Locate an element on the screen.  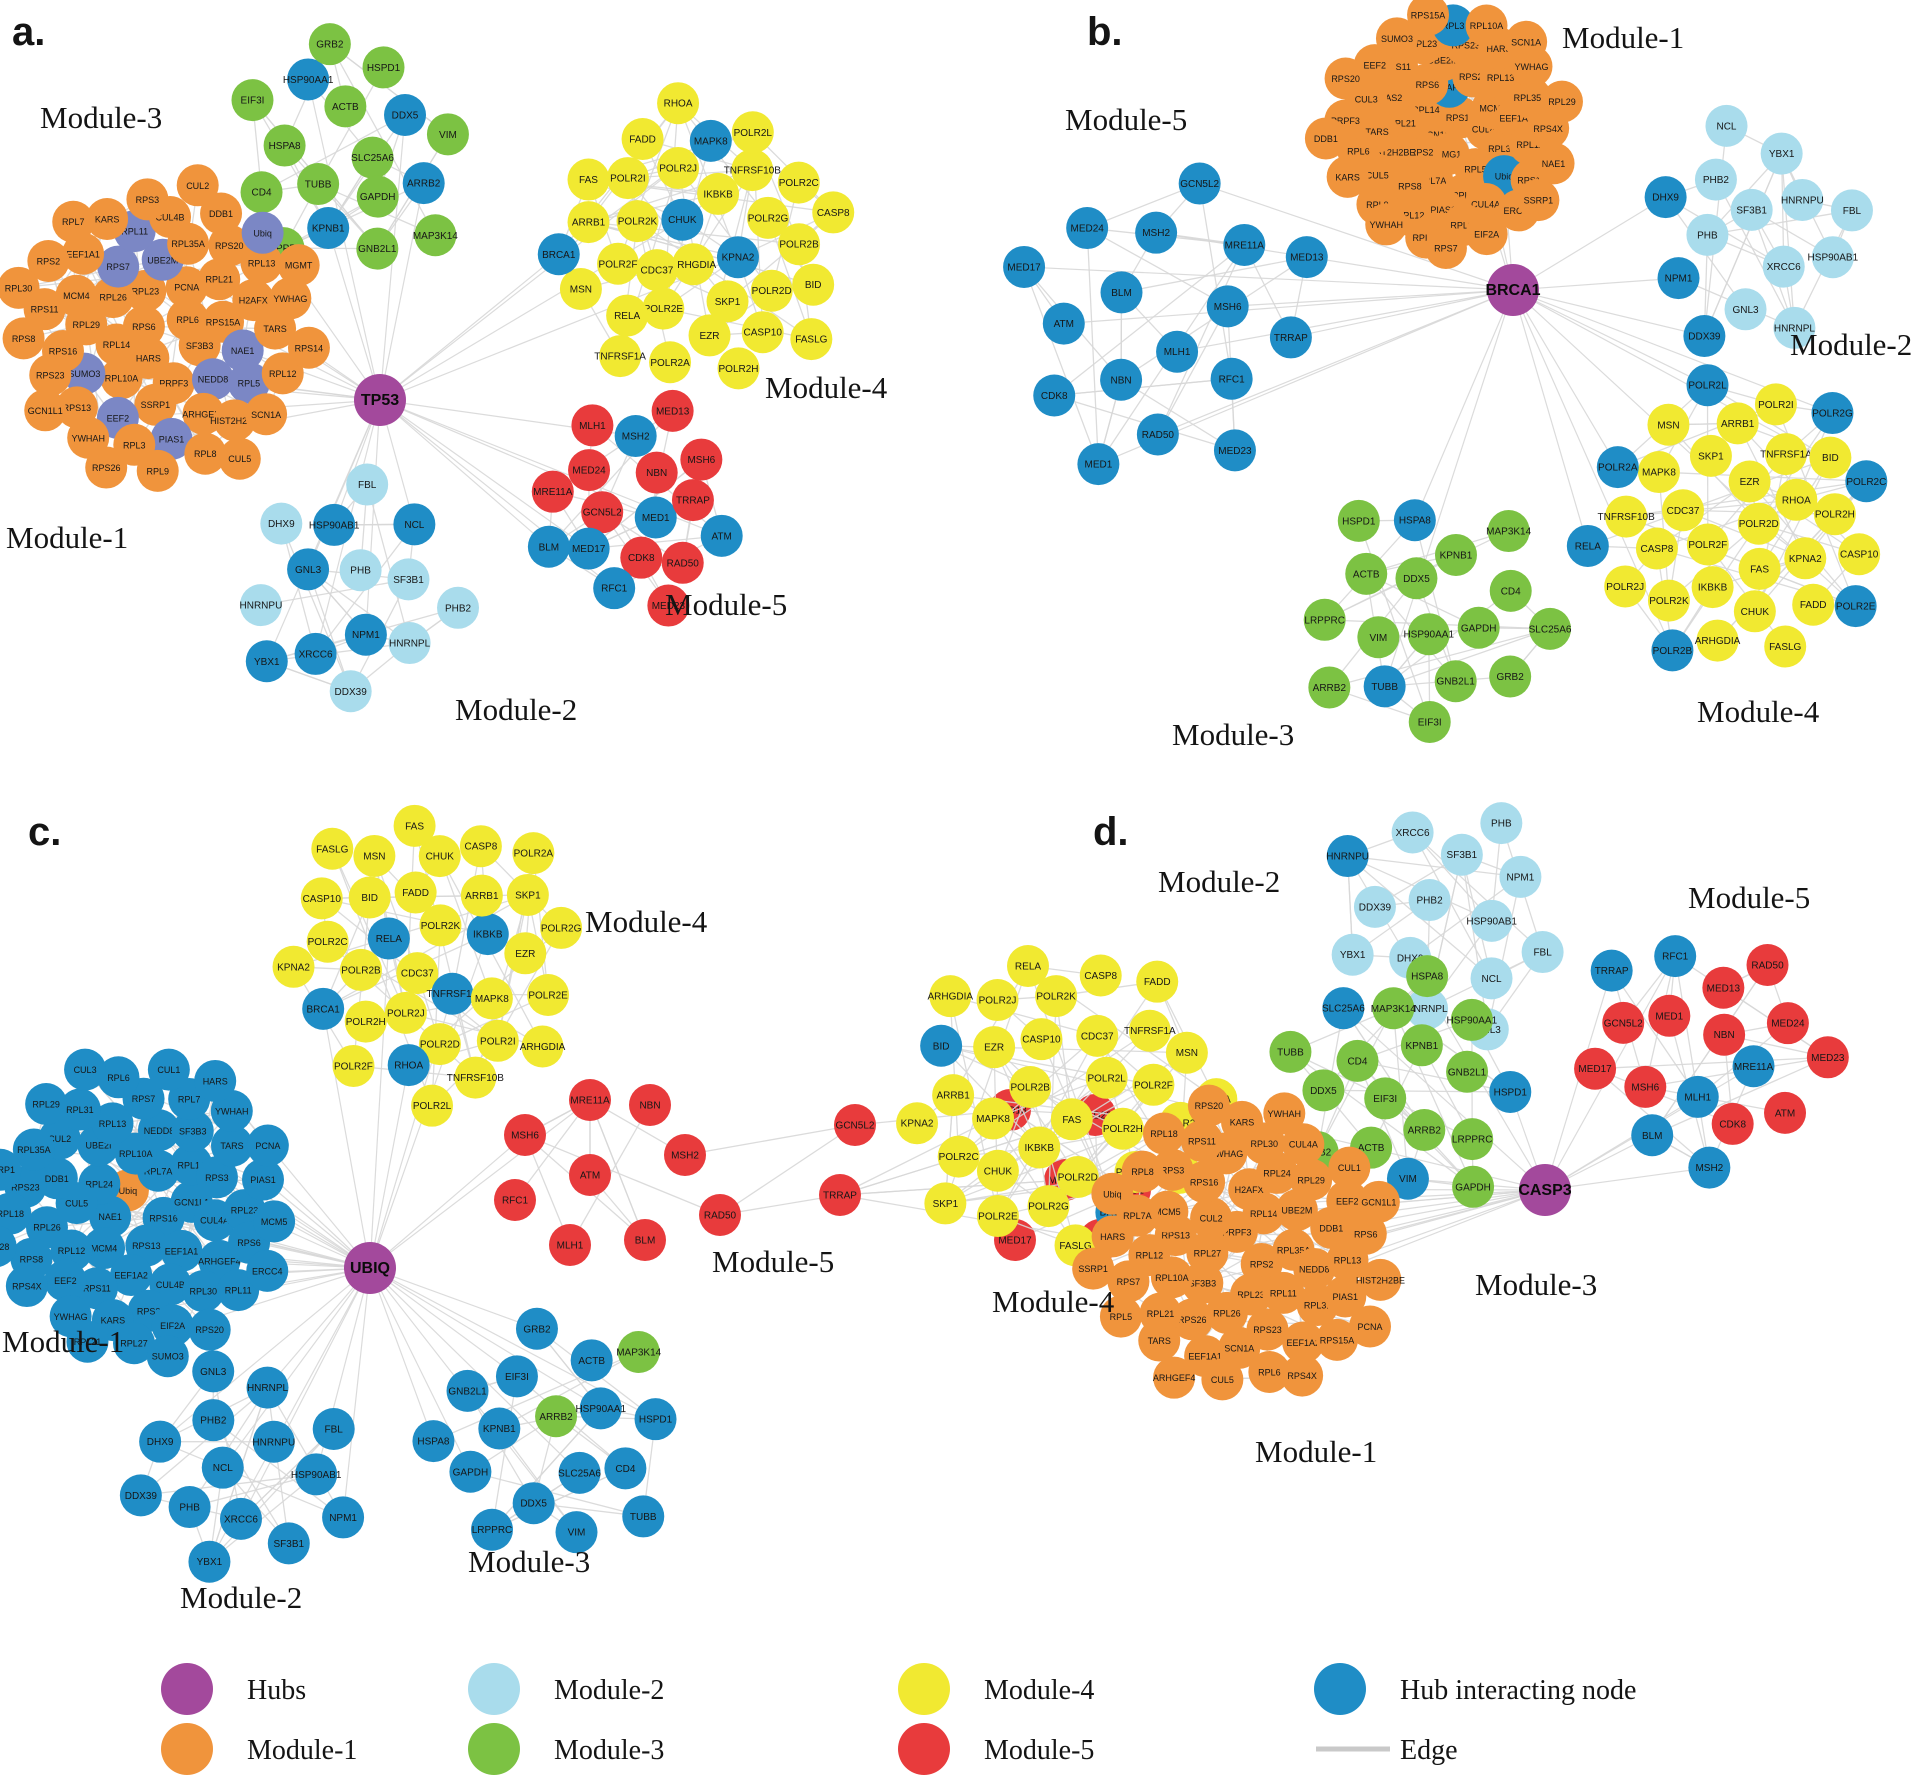
node-HSPA8: HSPA8 is located at coordinates (1427, 976).